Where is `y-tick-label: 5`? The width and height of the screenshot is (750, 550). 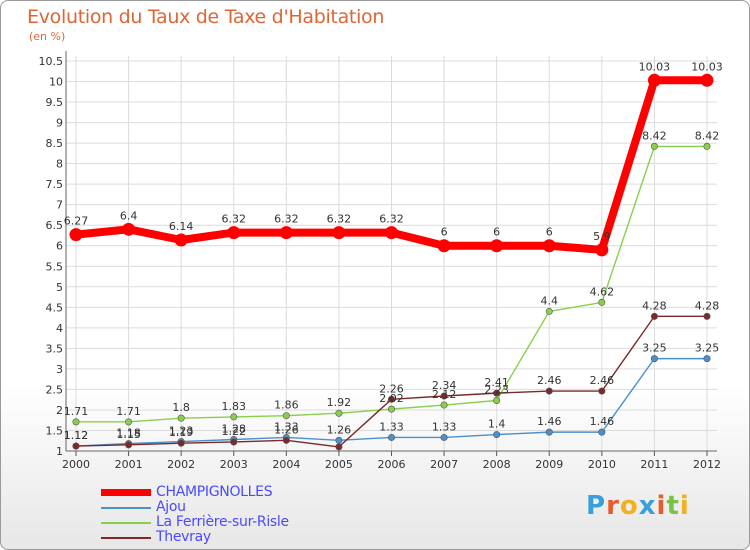 y-tick-label: 5 is located at coordinates (59, 287).